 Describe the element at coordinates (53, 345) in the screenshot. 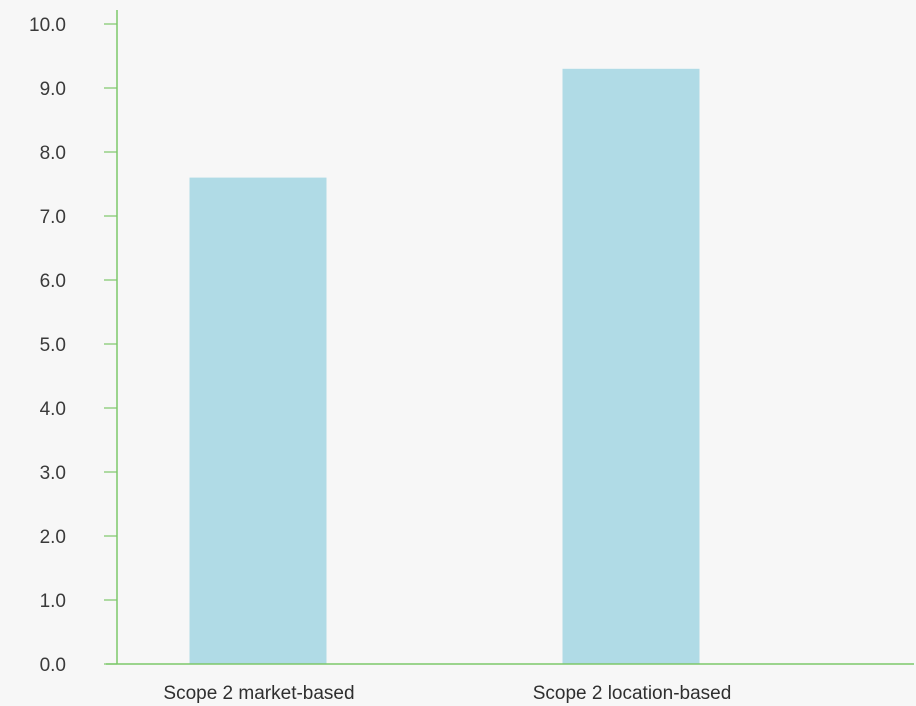

I see `y-tick-label: 5.0` at that location.